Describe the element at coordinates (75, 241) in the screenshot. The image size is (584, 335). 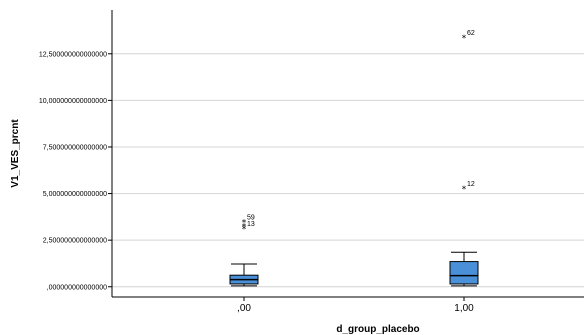
I see `y-tick-label: 2,500000000000000` at that location.